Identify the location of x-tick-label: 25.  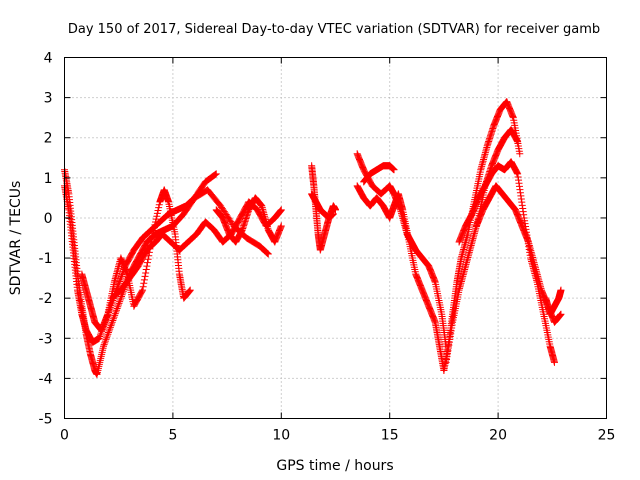
(607, 436).